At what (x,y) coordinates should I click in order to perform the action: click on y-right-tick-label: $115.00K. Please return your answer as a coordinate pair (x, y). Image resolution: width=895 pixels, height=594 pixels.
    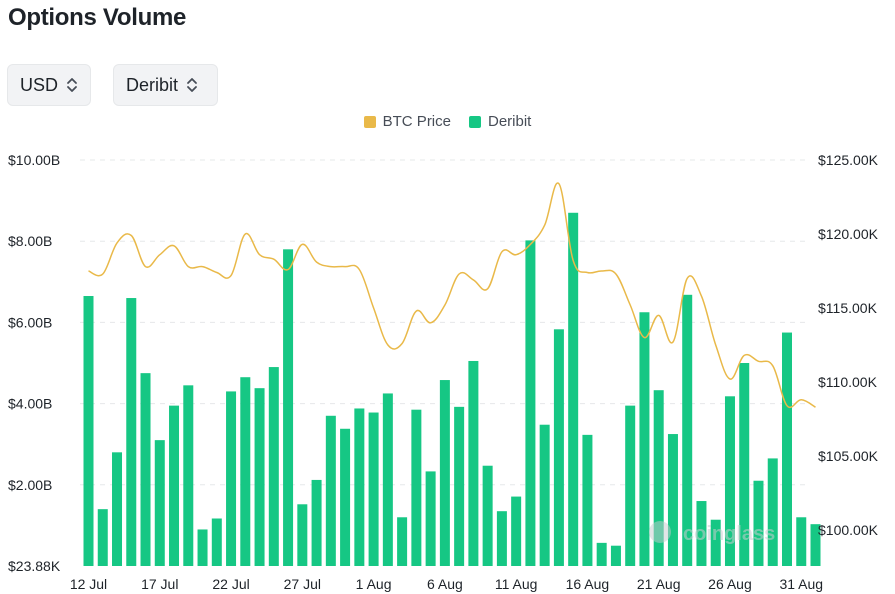
    Looking at the image, I should click on (848, 308).